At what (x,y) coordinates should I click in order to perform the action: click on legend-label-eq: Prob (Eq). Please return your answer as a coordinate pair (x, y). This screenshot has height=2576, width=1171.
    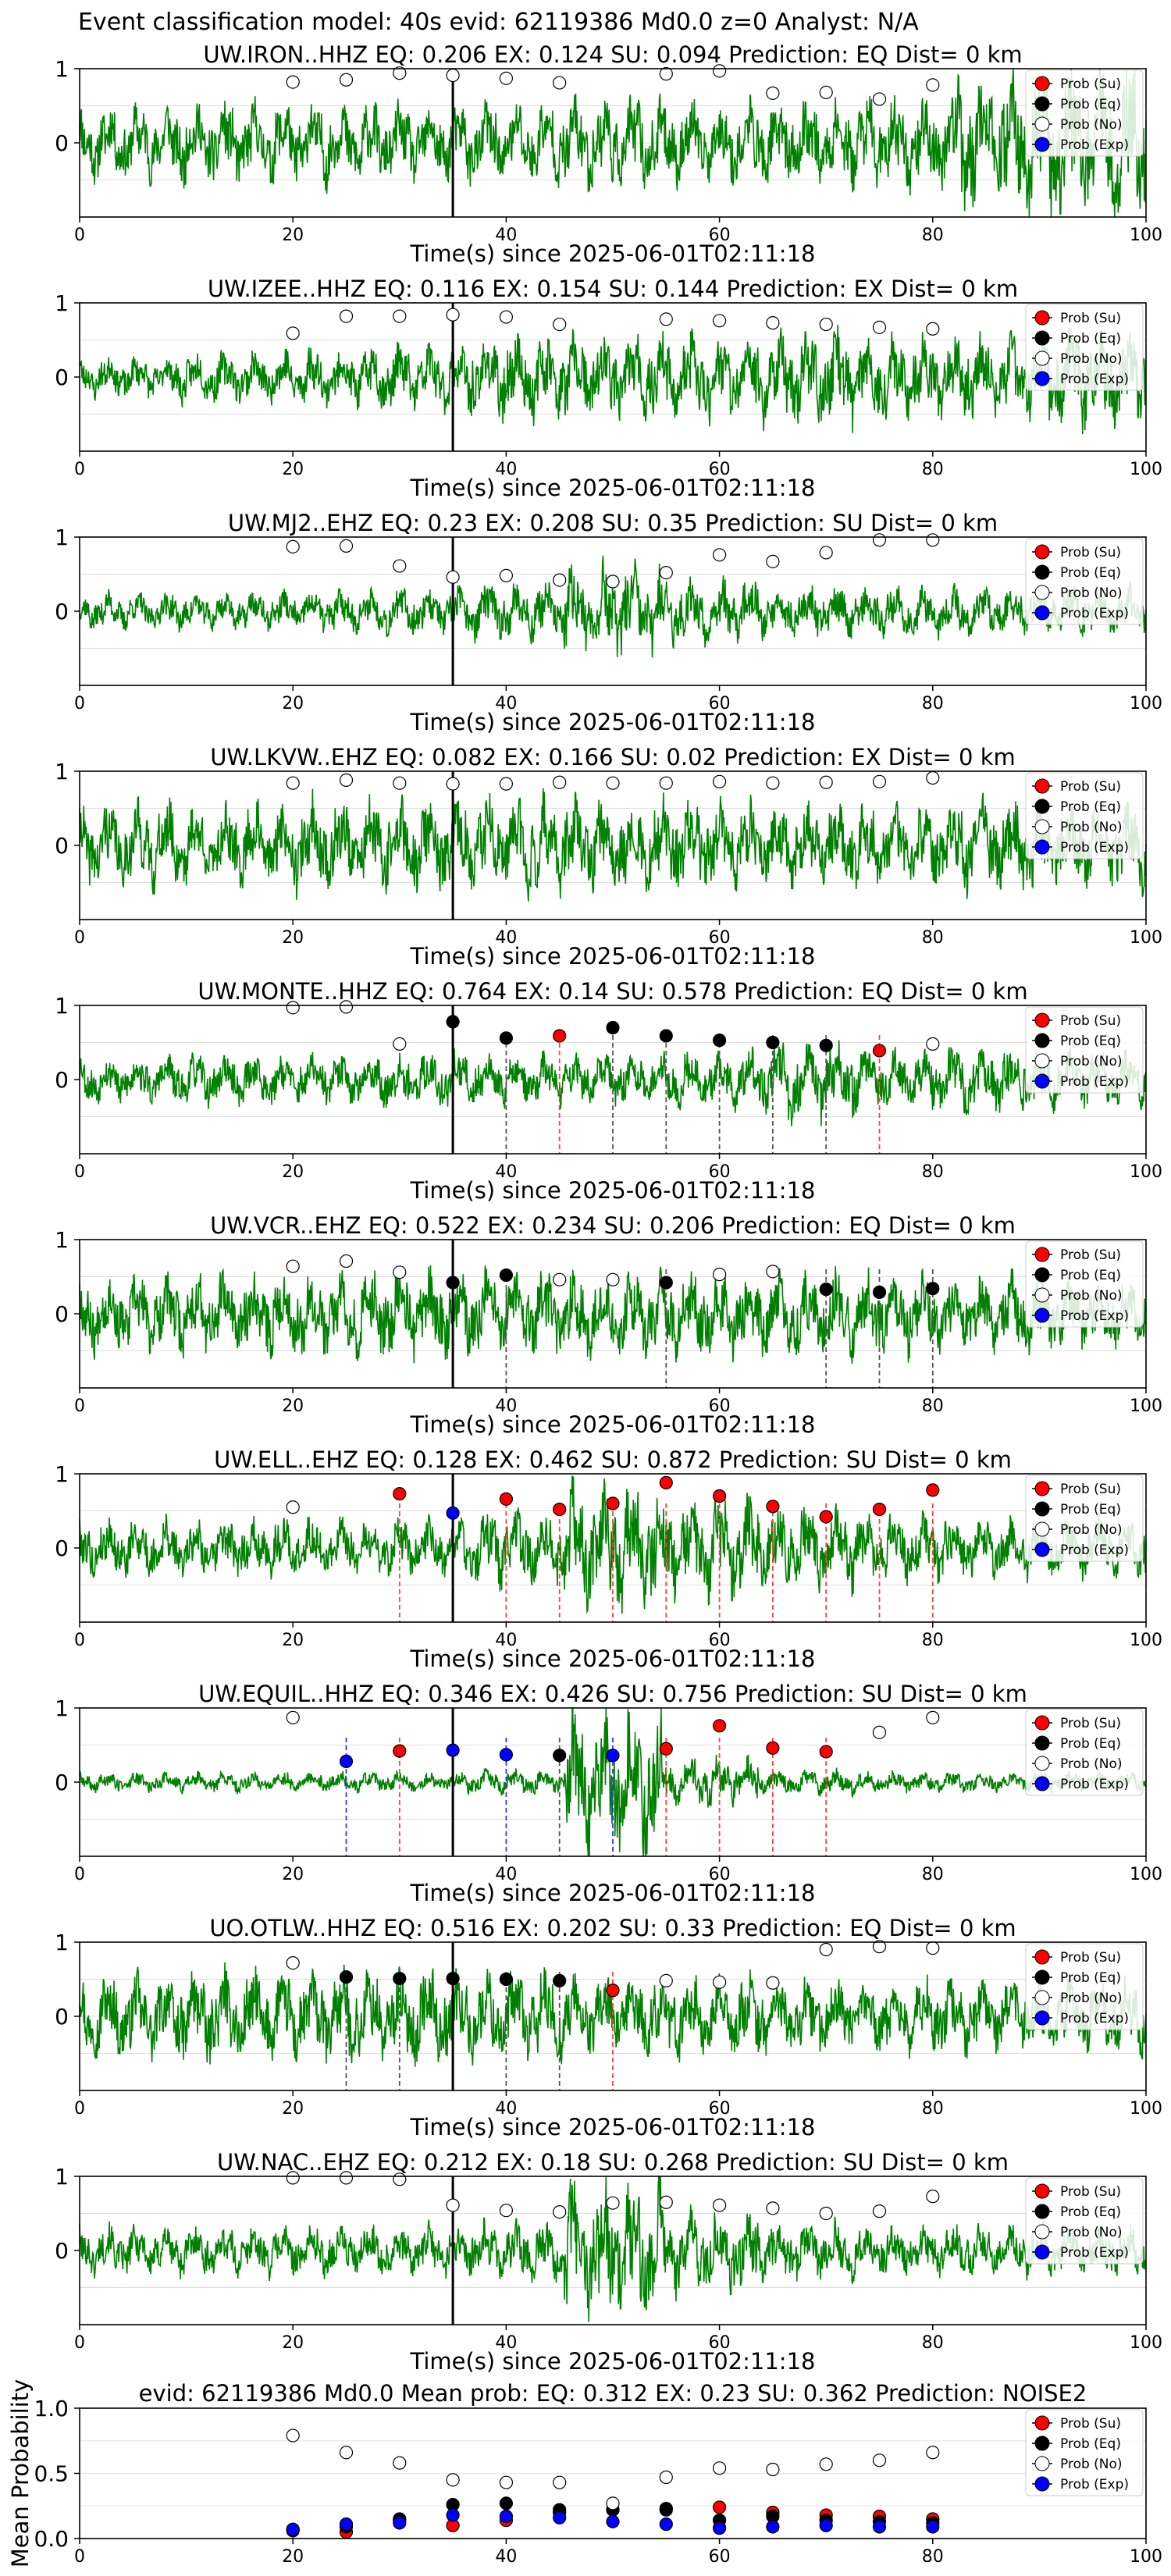
    Looking at the image, I should click on (1090, 1978).